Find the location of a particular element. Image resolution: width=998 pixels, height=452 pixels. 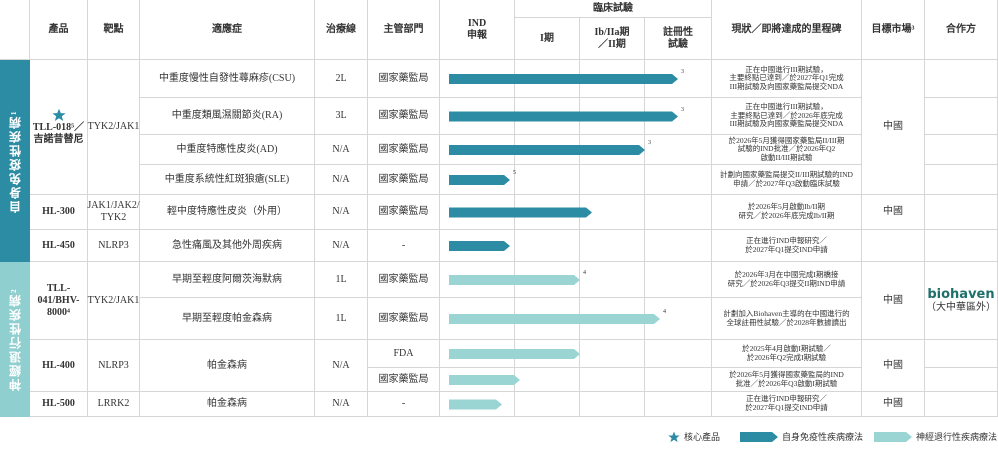

header-cell: I期 is located at coordinates (547, 39).